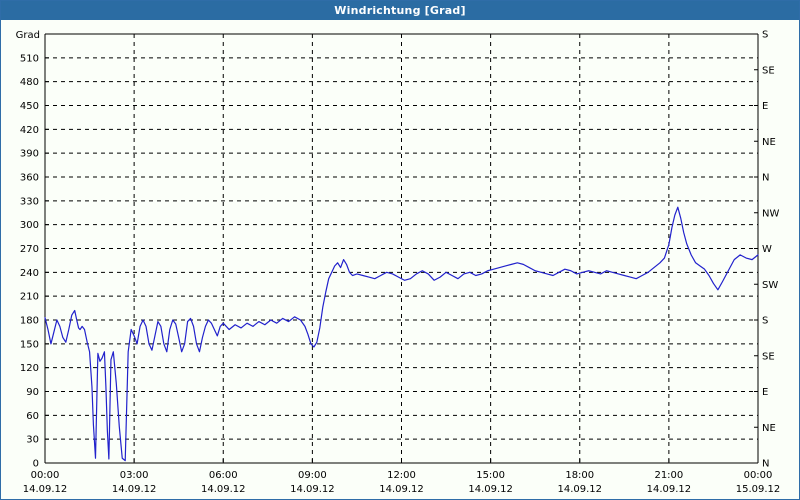 The image size is (800, 500). What do you see at coordinates (29, 249) in the screenshot?
I see `y-axis-tick-label: 270` at bounding box center [29, 249].